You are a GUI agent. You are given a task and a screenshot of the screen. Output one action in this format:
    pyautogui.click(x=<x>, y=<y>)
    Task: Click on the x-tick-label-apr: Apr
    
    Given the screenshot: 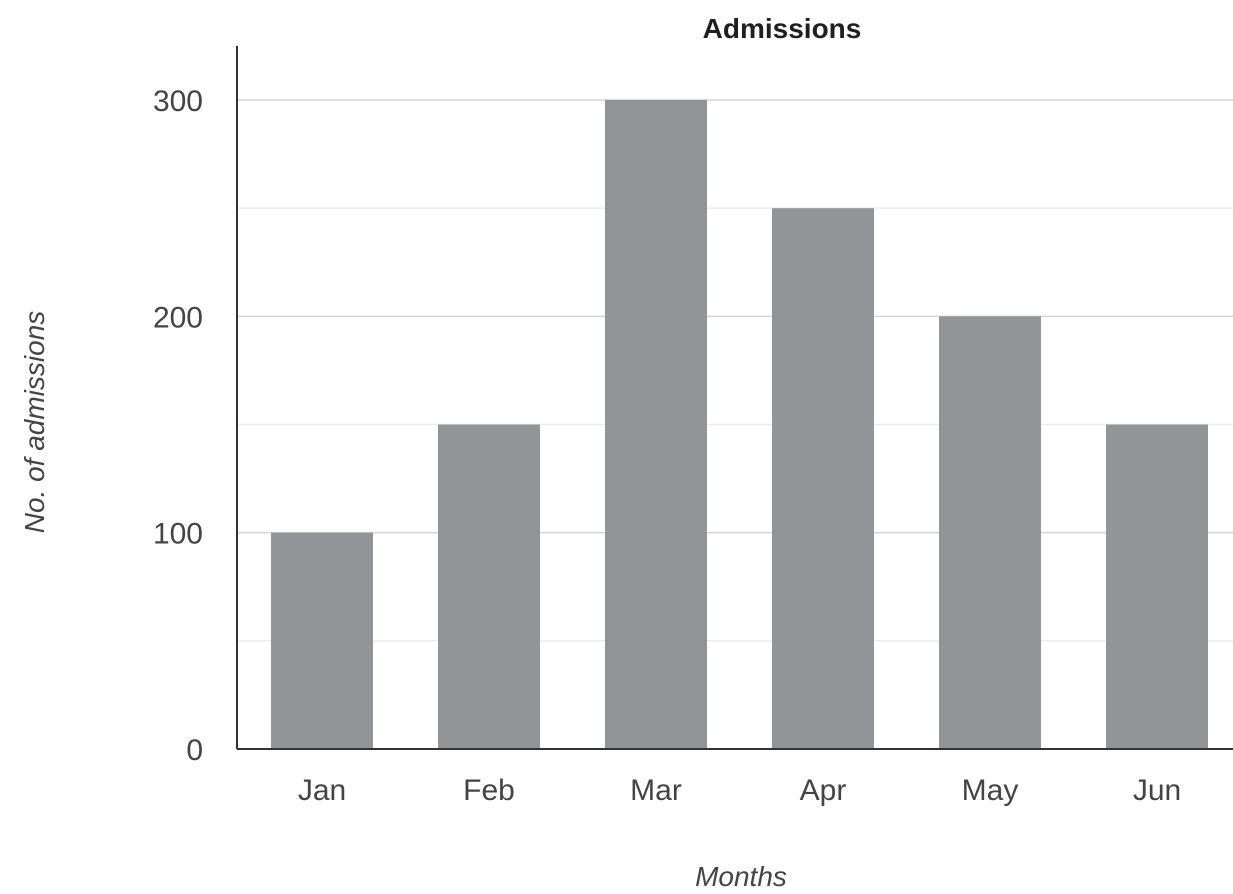 What is the action you would take?
    pyautogui.click(x=823, y=790)
    